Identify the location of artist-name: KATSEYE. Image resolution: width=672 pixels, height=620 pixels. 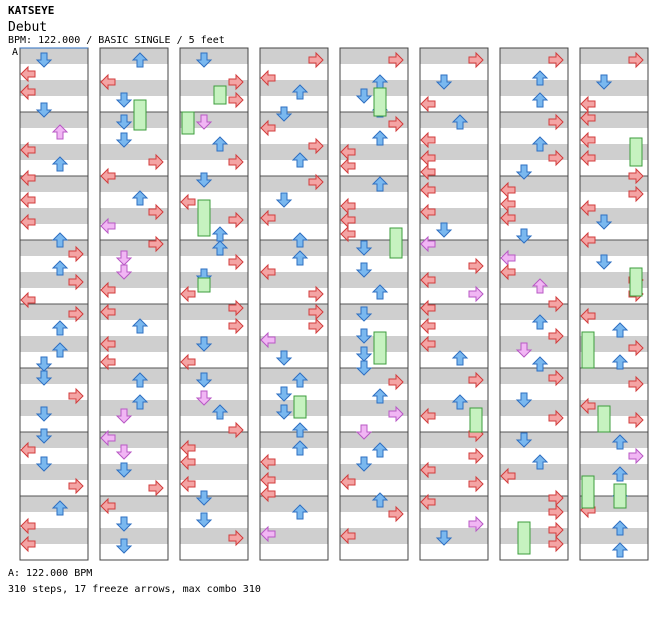
(31, 10).